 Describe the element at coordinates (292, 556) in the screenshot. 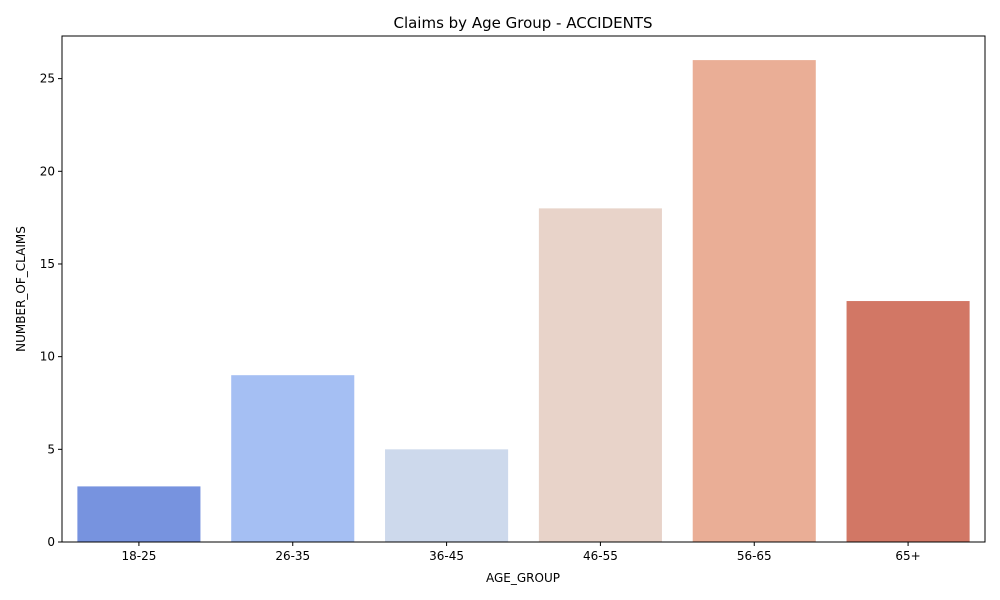

I see `x-tick-label: 26-35` at that location.